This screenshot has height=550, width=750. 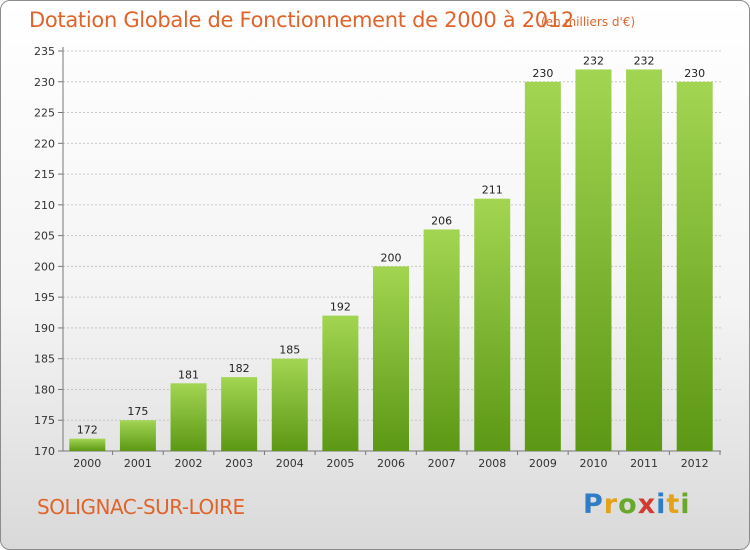 What do you see at coordinates (492, 463) in the screenshot?
I see `x-tick-label: 2008` at bounding box center [492, 463].